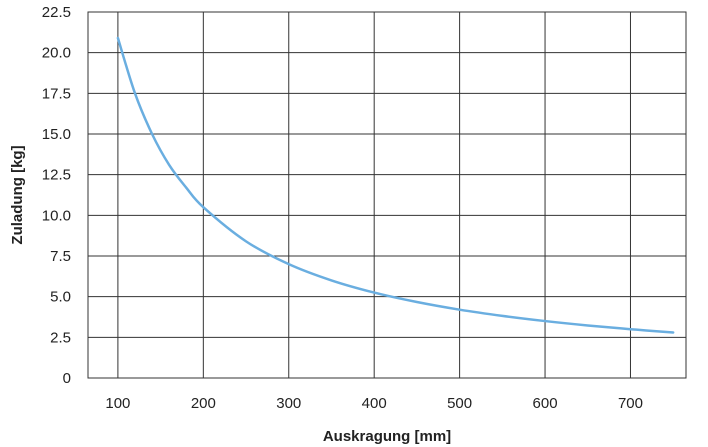 This screenshot has height=447, width=708. What do you see at coordinates (60, 337) in the screenshot?
I see `y-tick-label: 2.5` at bounding box center [60, 337].